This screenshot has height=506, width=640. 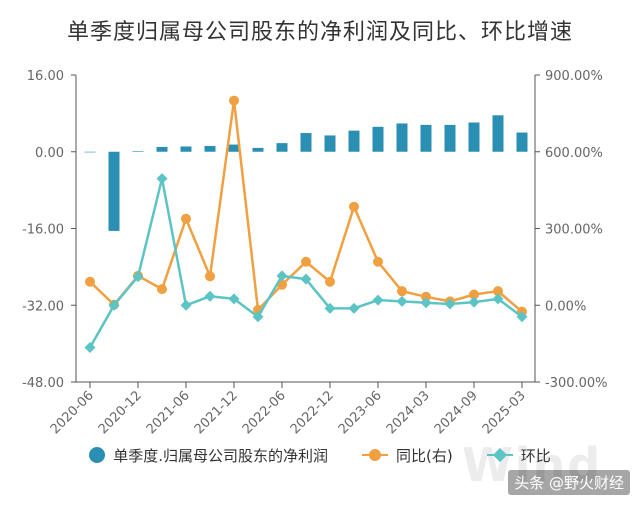 I want to click on x-tick-label: 2021-06, so click(x=168, y=412).